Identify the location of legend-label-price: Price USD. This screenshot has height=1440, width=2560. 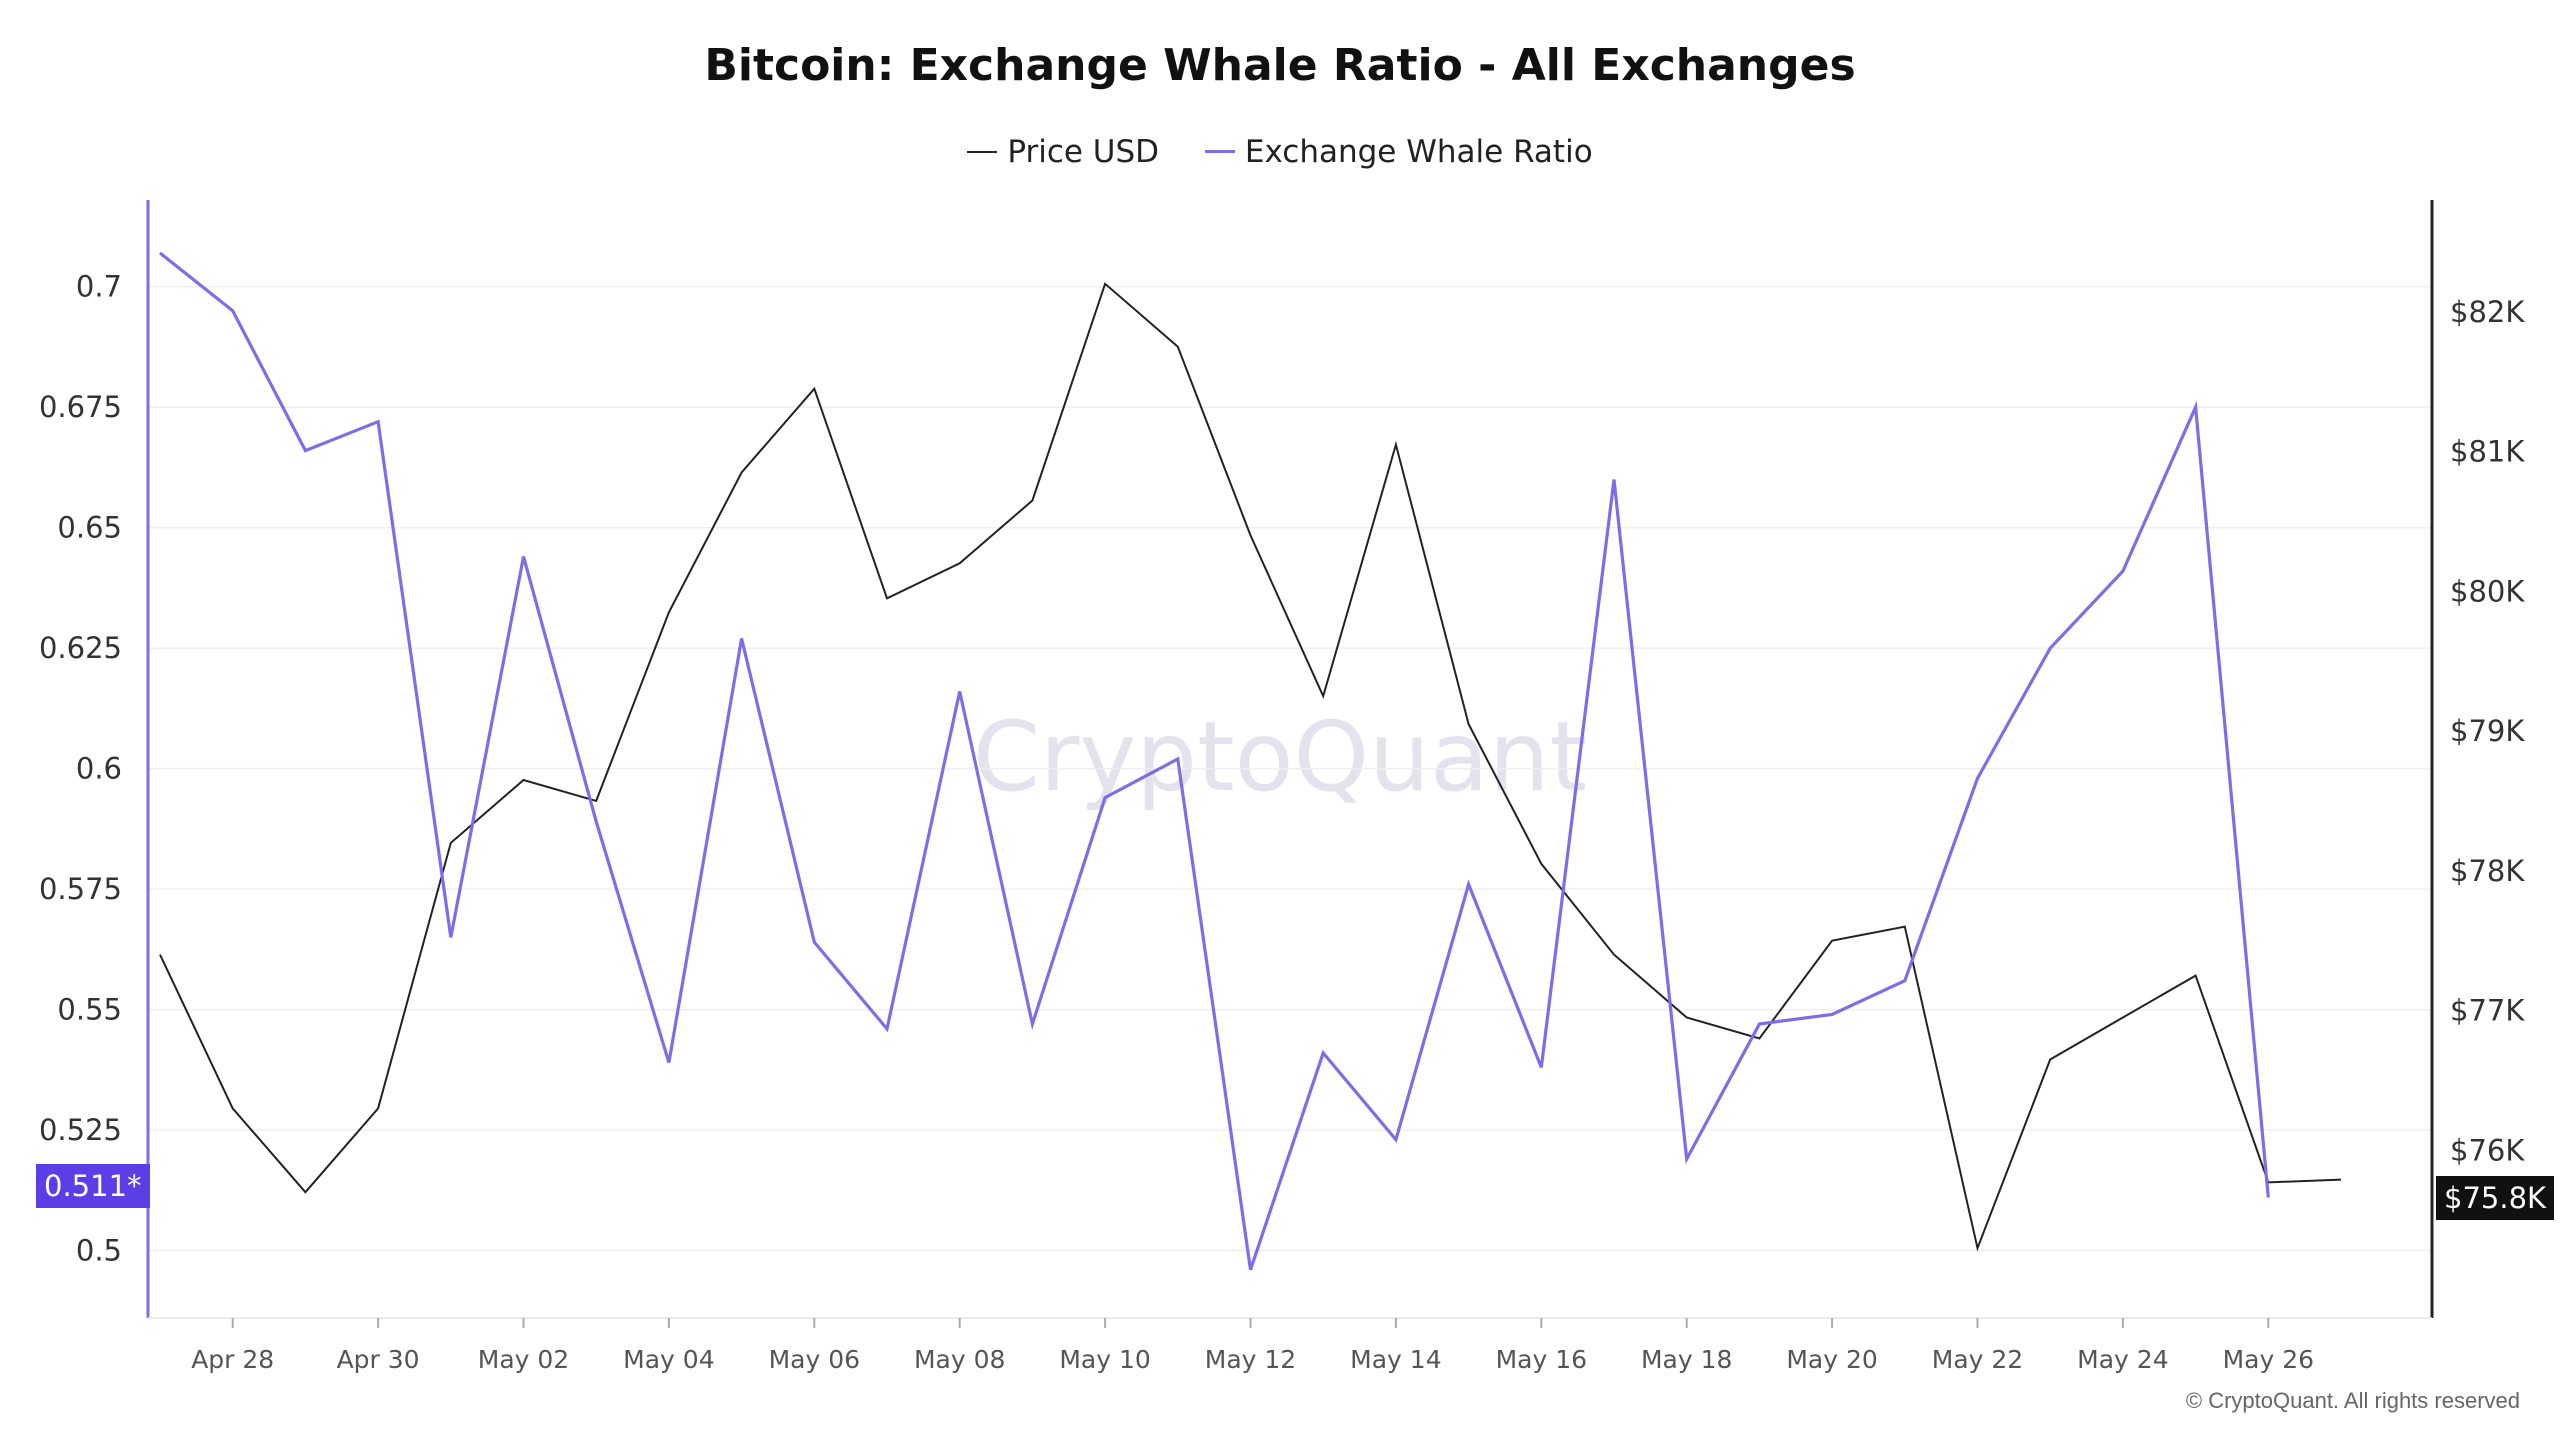
(1083, 152).